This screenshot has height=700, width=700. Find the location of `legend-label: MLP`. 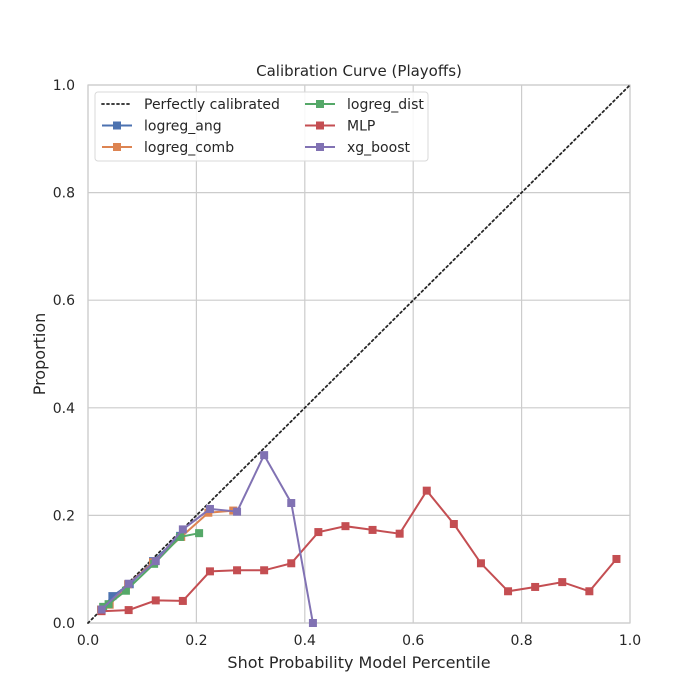

legend-label: MLP is located at coordinates (361, 127).